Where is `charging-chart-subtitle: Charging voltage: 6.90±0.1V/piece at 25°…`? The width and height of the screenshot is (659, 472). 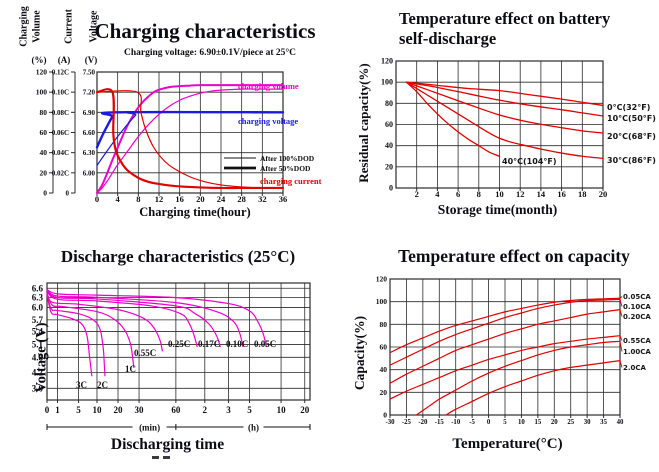 charging-chart-subtitle: Charging voltage: 6.90±0.1V/piece at 25°… is located at coordinates (210, 53).